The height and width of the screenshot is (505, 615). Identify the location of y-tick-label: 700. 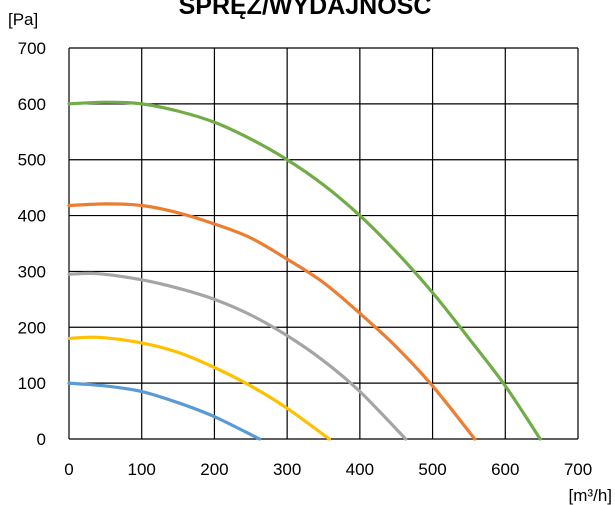
(32, 48).